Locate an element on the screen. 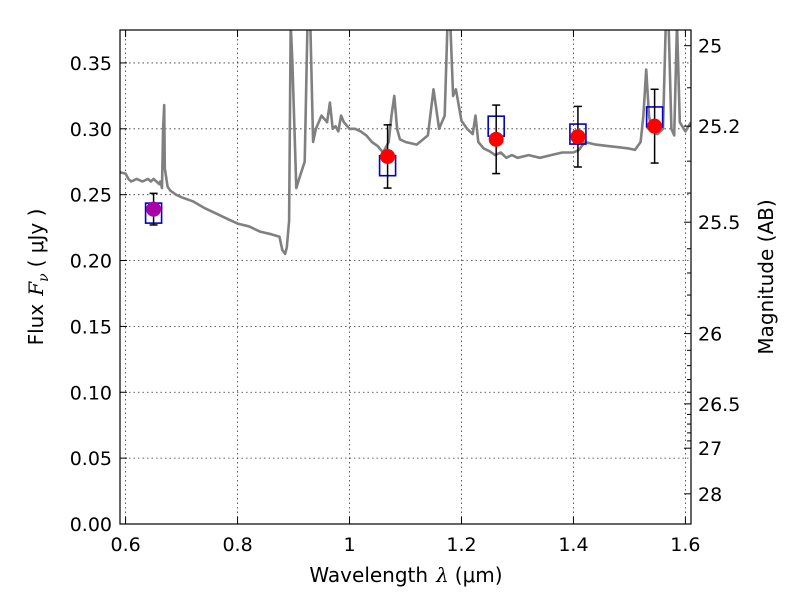 The image size is (800, 600). x-tick-label: 1 is located at coordinates (349, 545).